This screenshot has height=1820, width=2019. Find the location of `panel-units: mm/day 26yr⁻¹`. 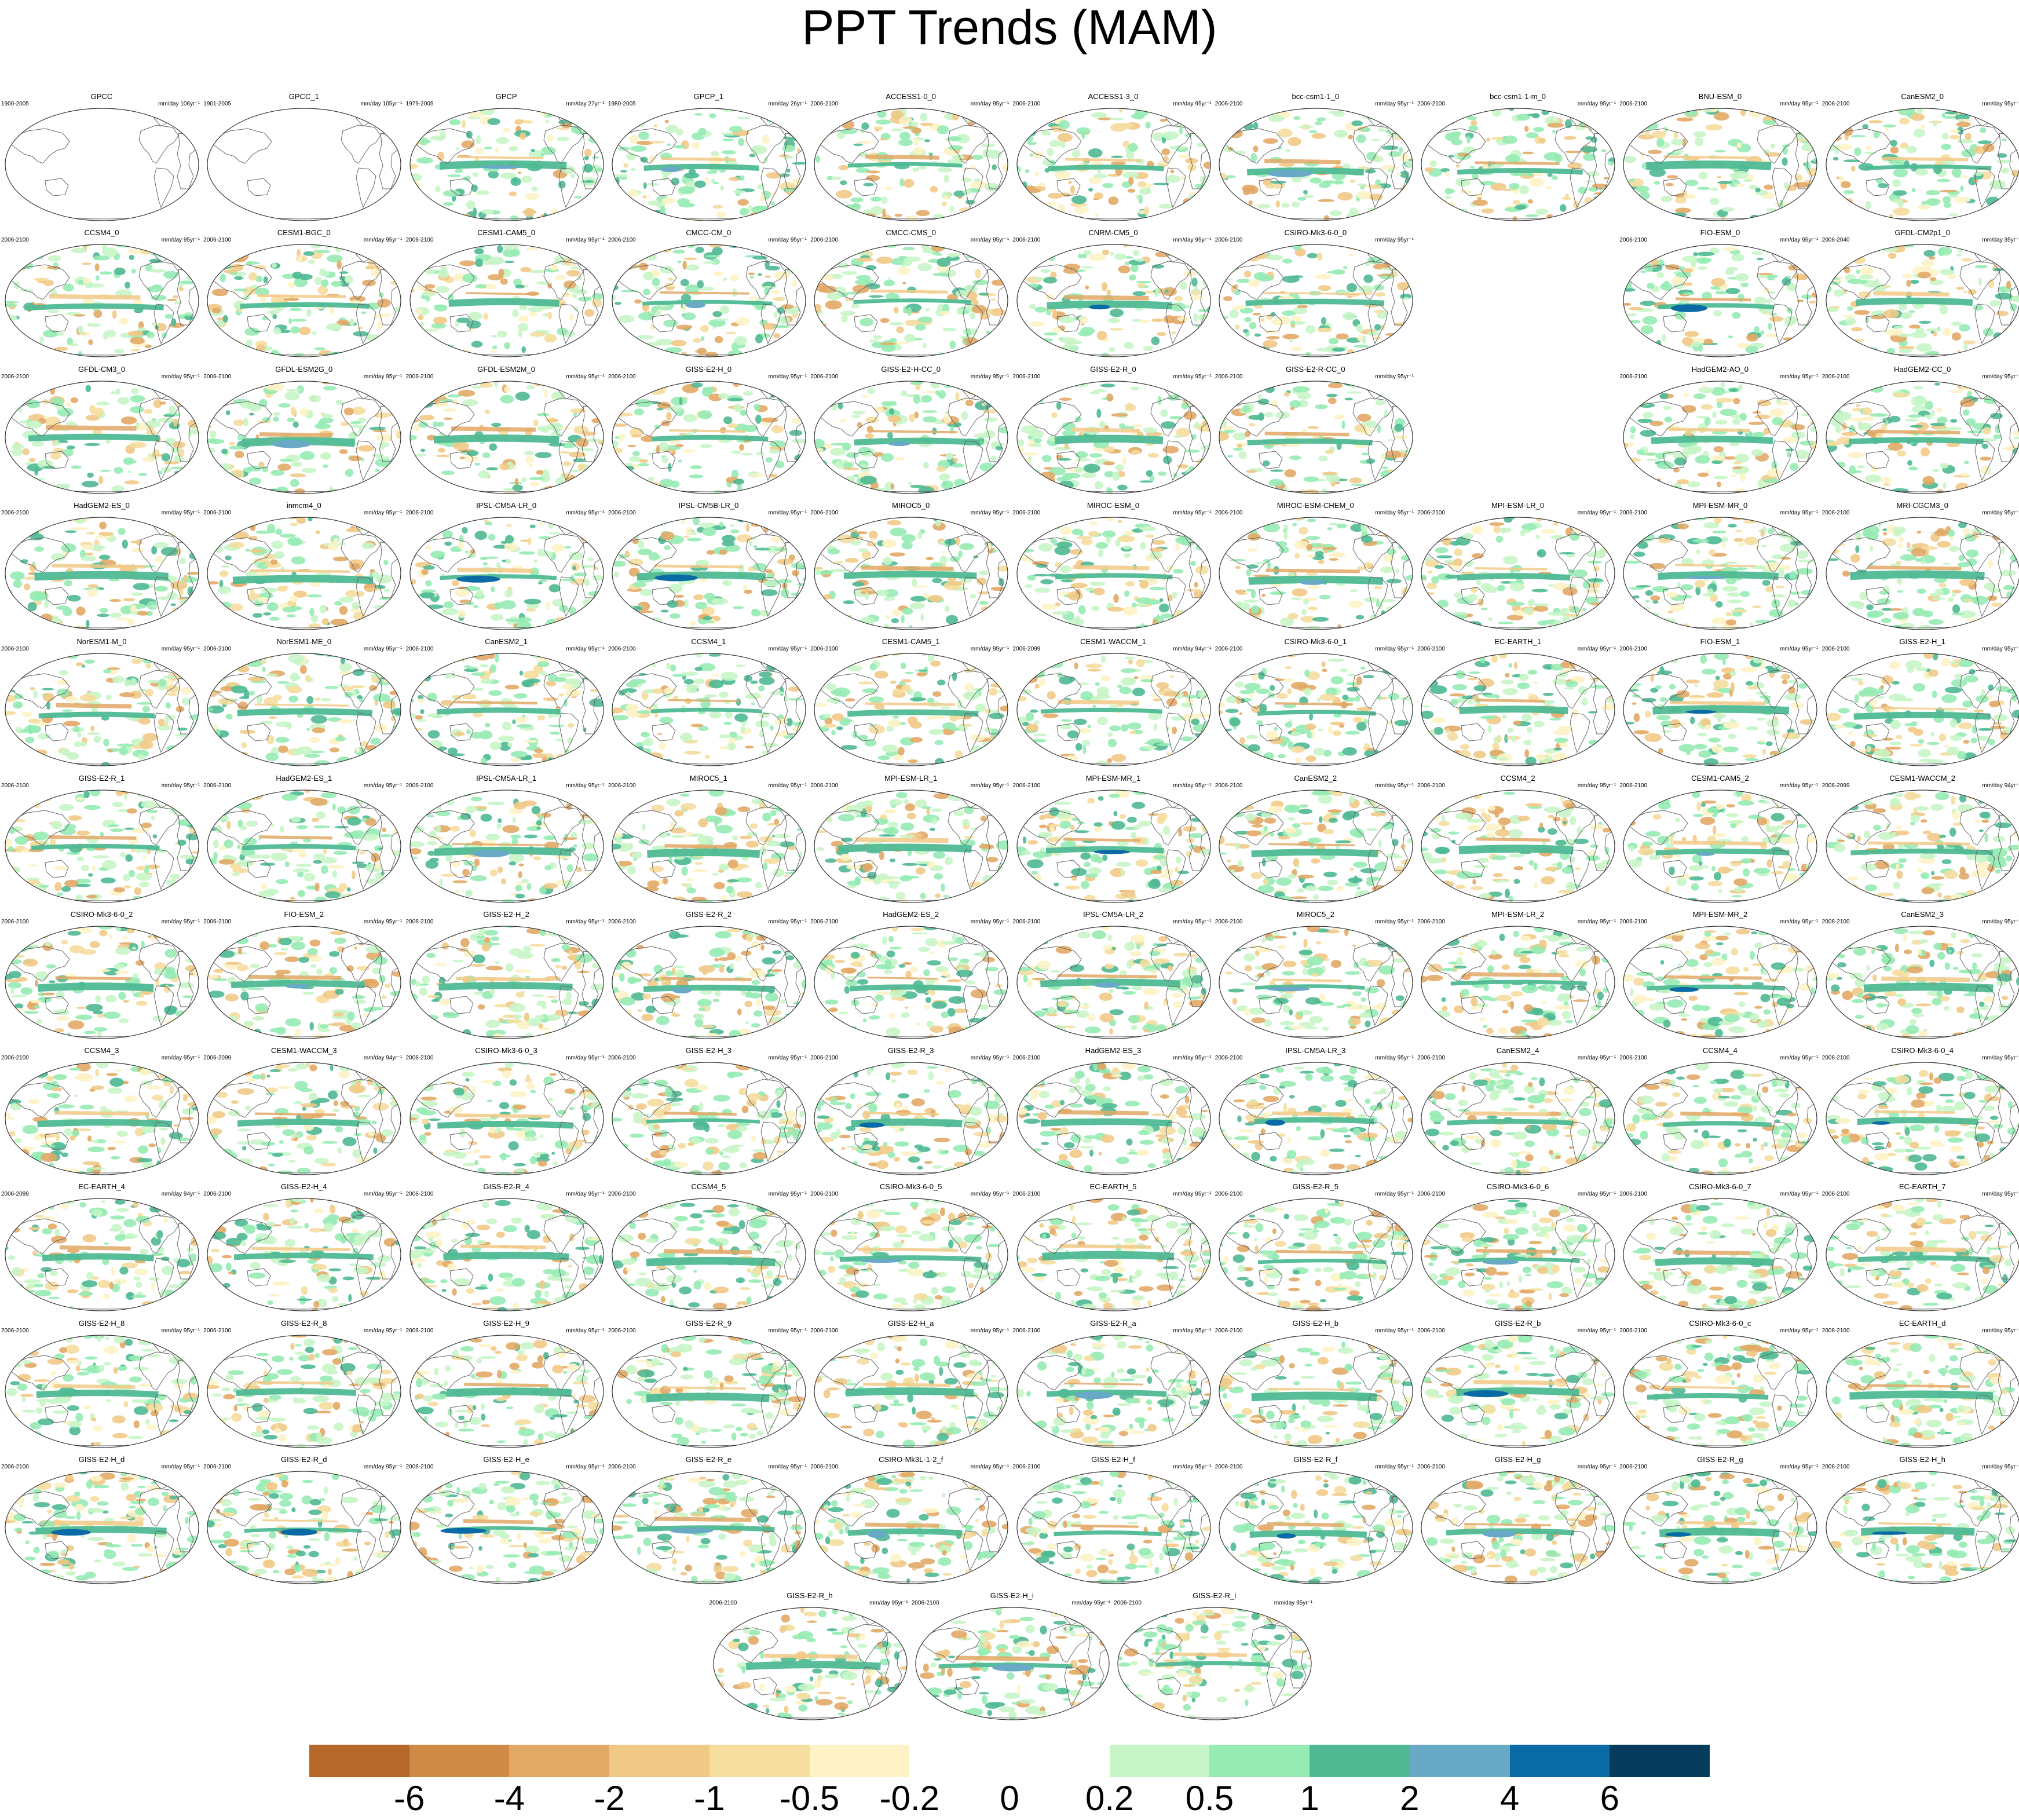

panel-units: mm/day 26yr⁻¹ is located at coordinates (788, 104).